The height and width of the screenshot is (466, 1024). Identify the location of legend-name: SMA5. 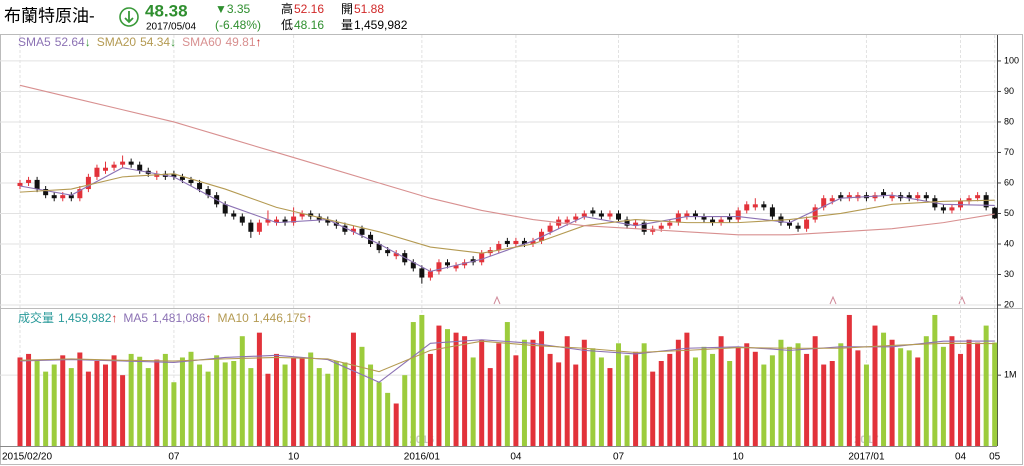
(34, 42).